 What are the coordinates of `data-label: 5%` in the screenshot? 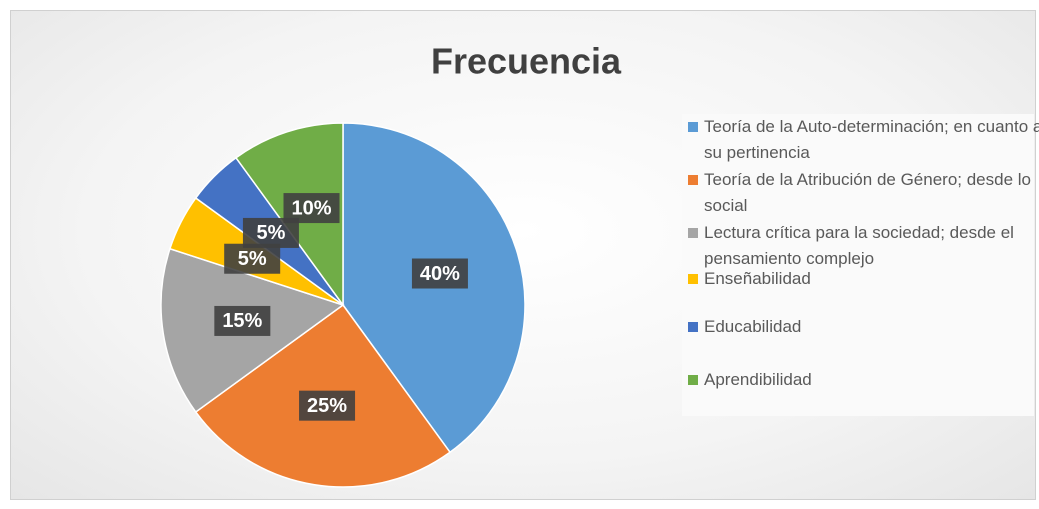 It's located at (252, 258).